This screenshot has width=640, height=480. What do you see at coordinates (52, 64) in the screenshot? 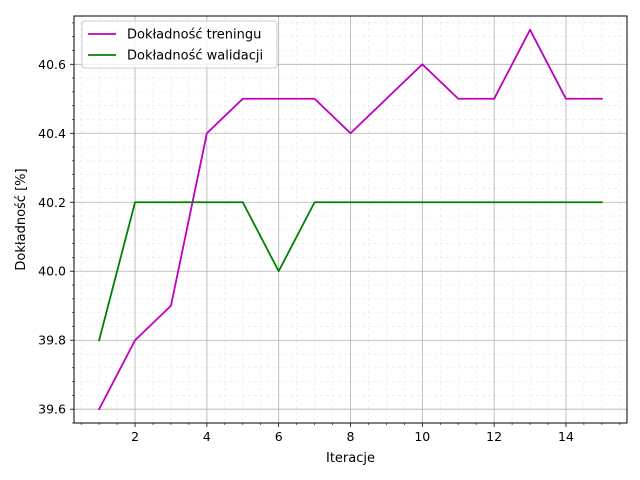
I see `y-tick-label: 40.6` at bounding box center [52, 64].